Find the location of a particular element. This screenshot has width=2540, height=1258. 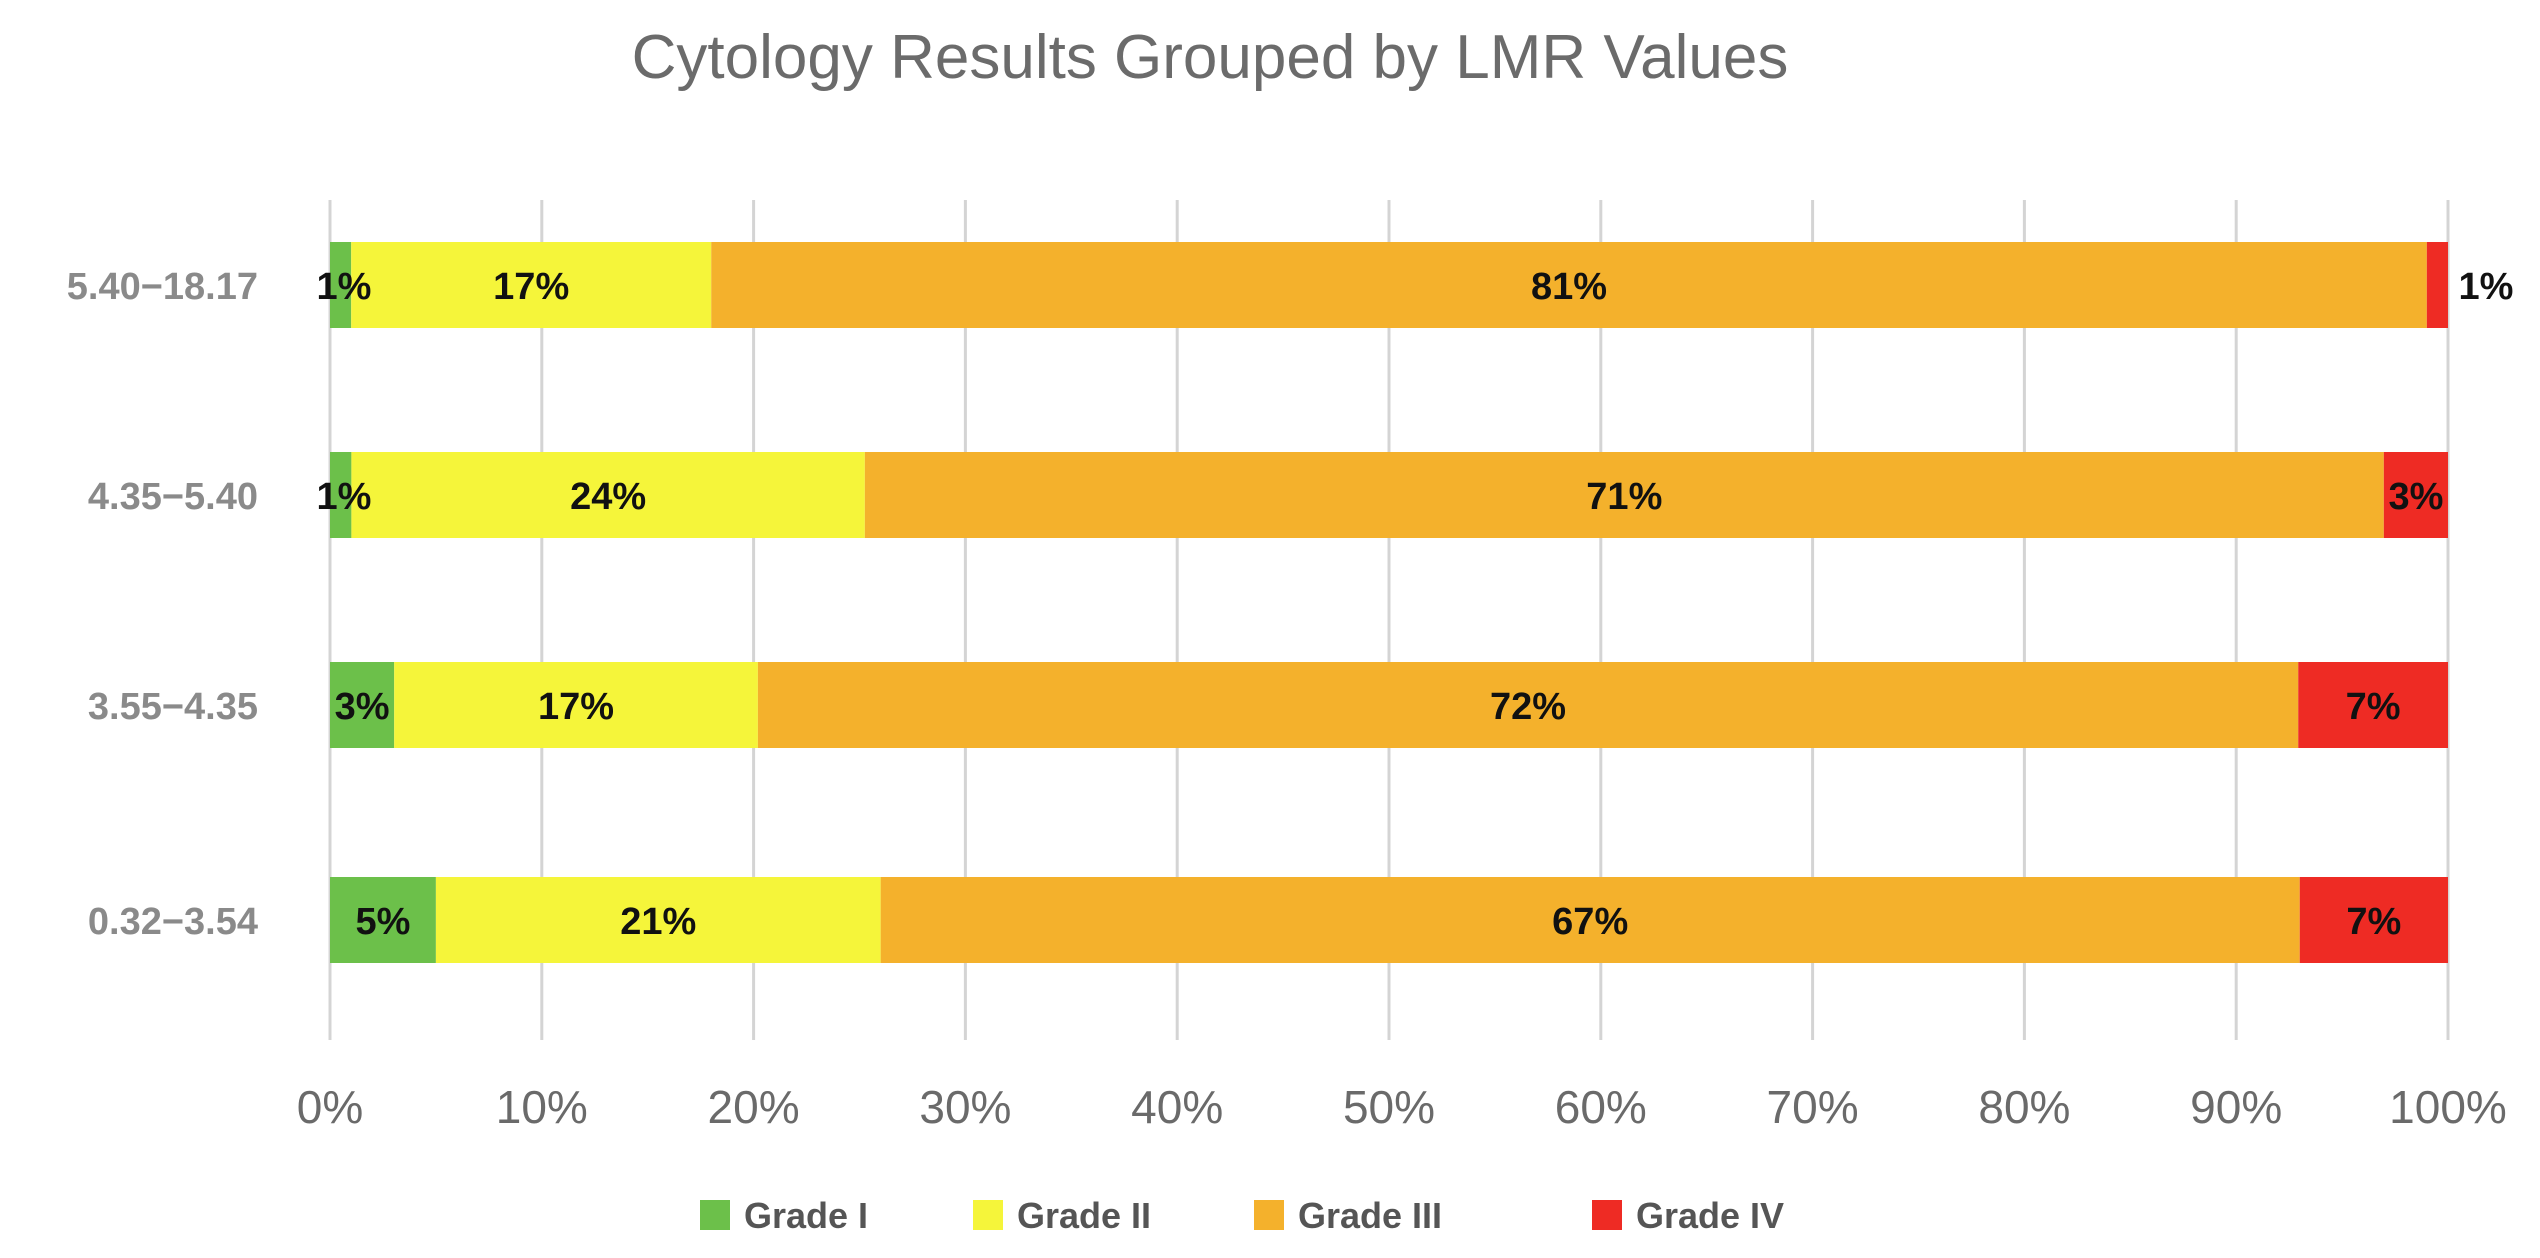

x-tick-label: 60% is located at coordinates (1601, 1107).